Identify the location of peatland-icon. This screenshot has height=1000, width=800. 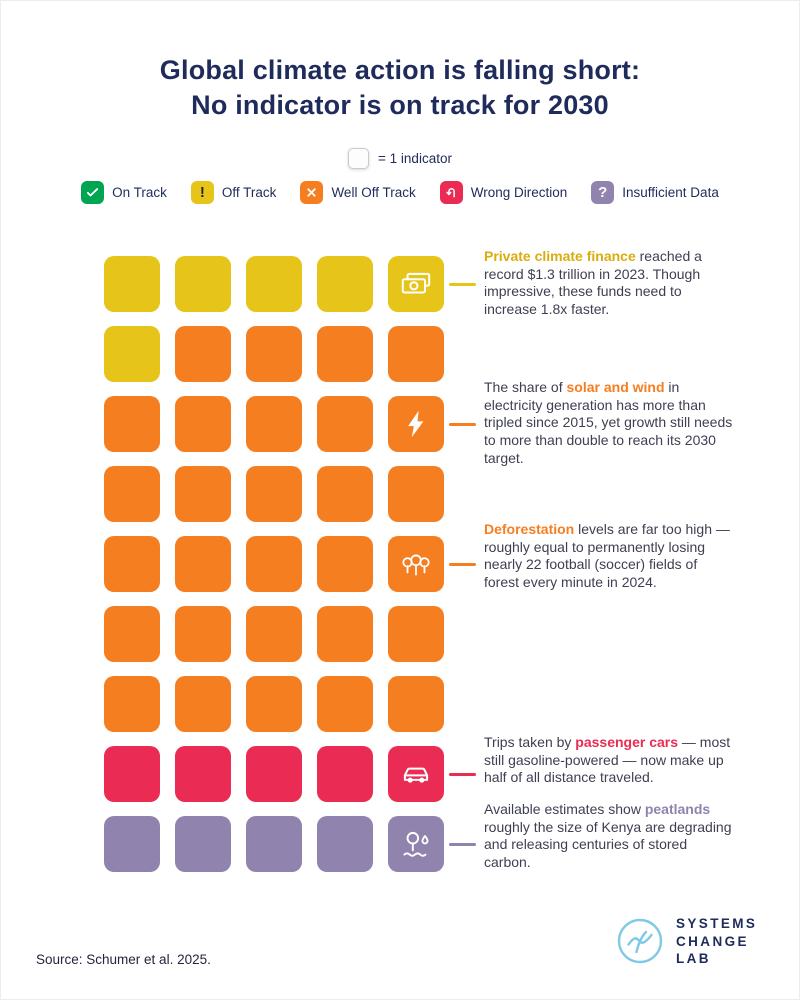
(416, 844).